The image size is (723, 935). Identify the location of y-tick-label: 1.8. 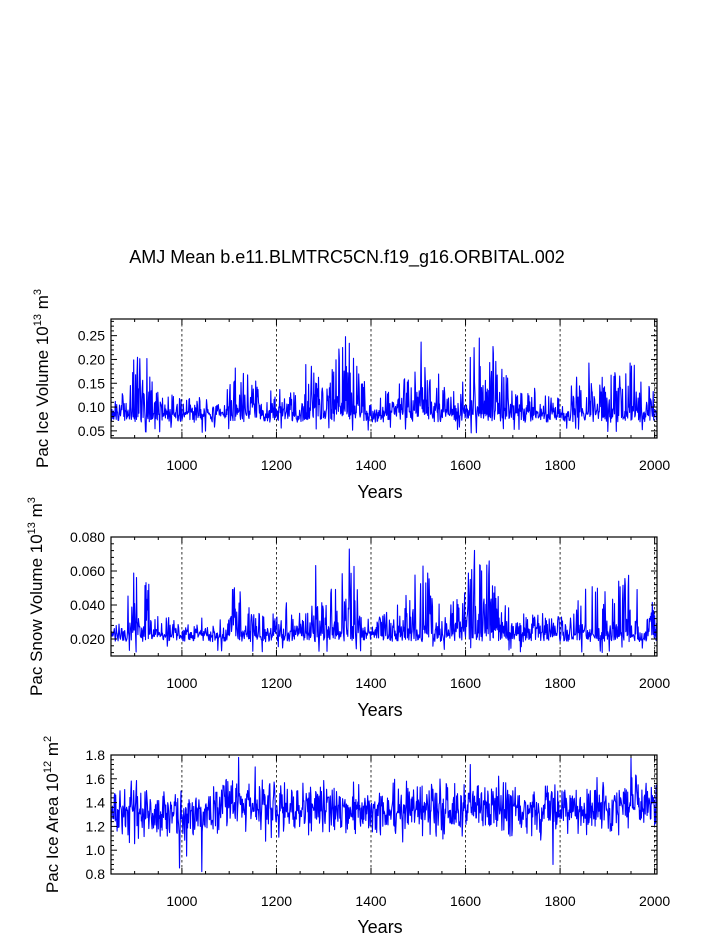
(96, 755).